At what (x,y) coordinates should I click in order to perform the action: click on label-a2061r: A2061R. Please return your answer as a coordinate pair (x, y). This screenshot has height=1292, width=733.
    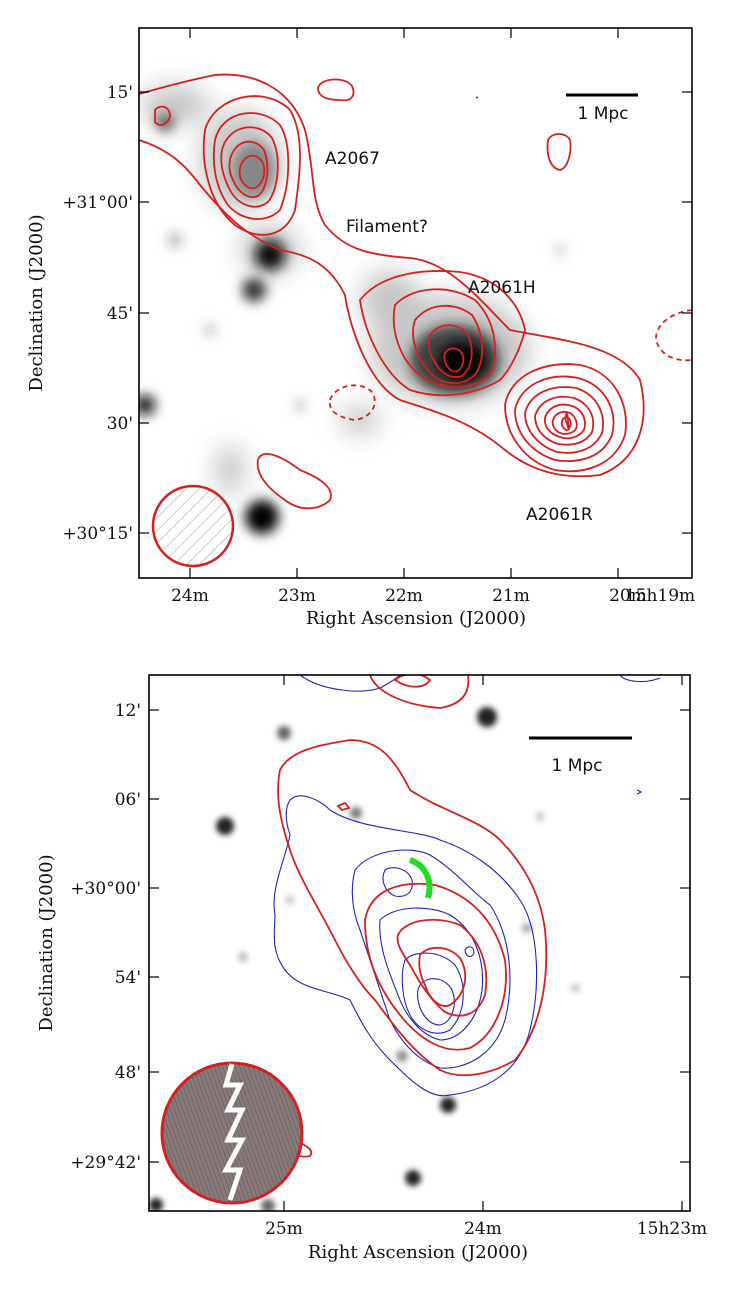
    Looking at the image, I should click on (559, 515).